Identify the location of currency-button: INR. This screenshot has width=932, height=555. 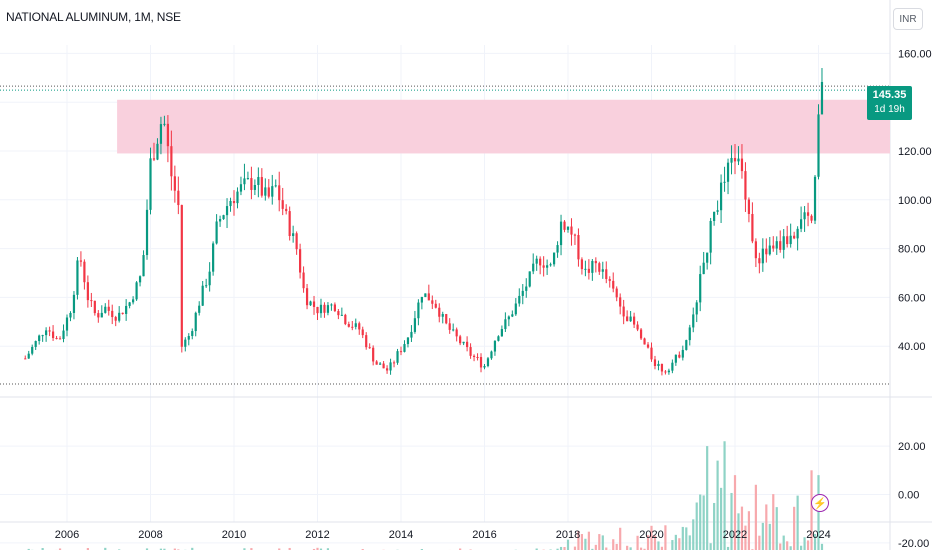
(908, 19).